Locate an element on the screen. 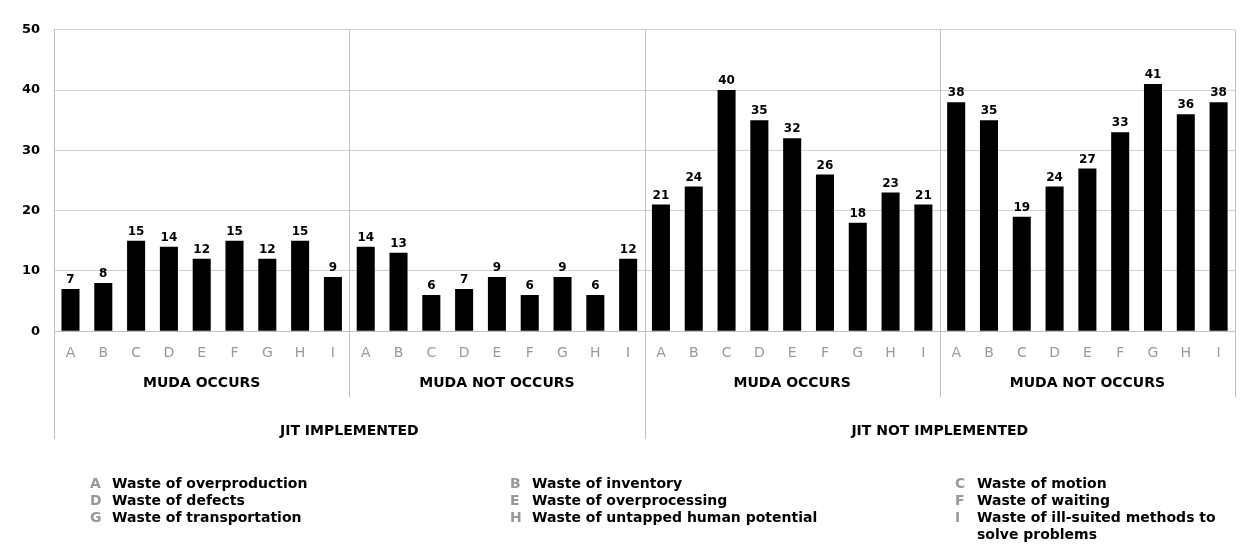  text: E Waste of overprocessing is located at coordinates (619, 500).